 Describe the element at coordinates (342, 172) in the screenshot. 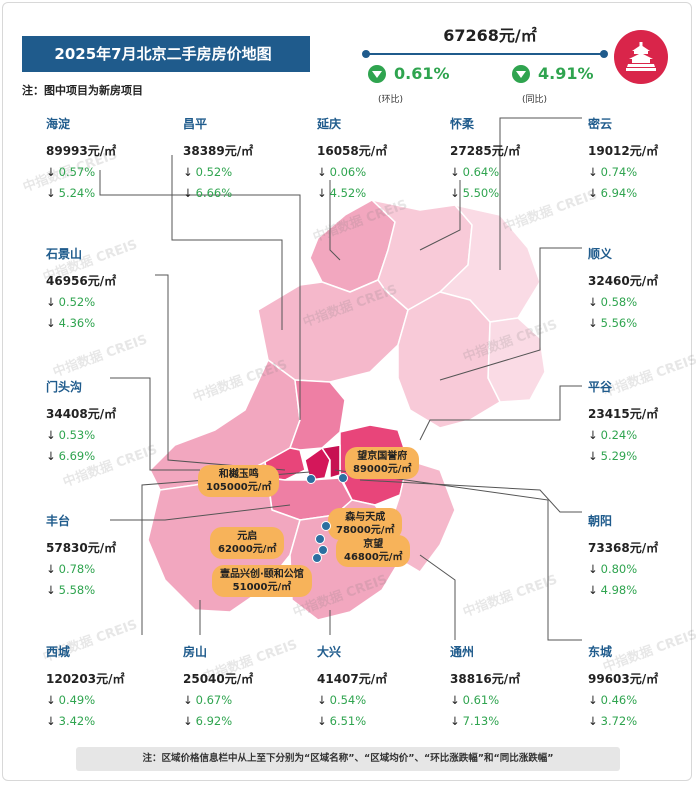

I see `district-mom: ↓ 0.06%` at that location.